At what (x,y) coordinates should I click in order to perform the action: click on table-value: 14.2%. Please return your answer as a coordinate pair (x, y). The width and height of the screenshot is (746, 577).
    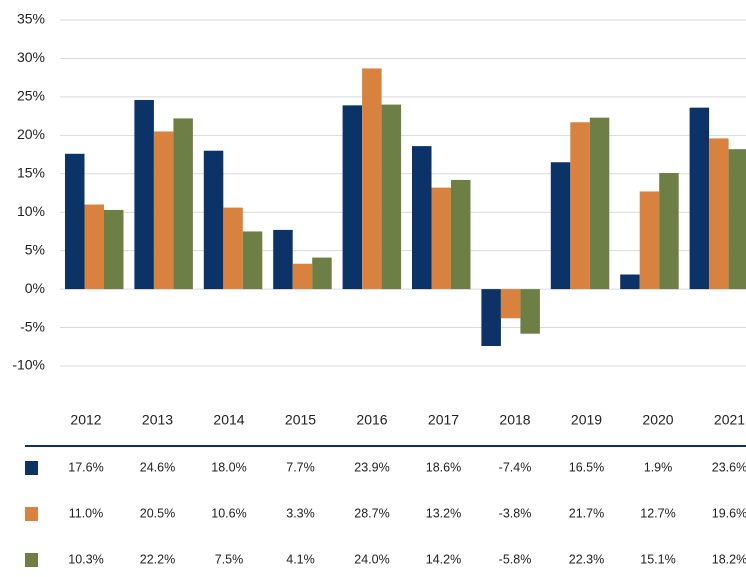
    Looking at the image, I should click on (443, 559).